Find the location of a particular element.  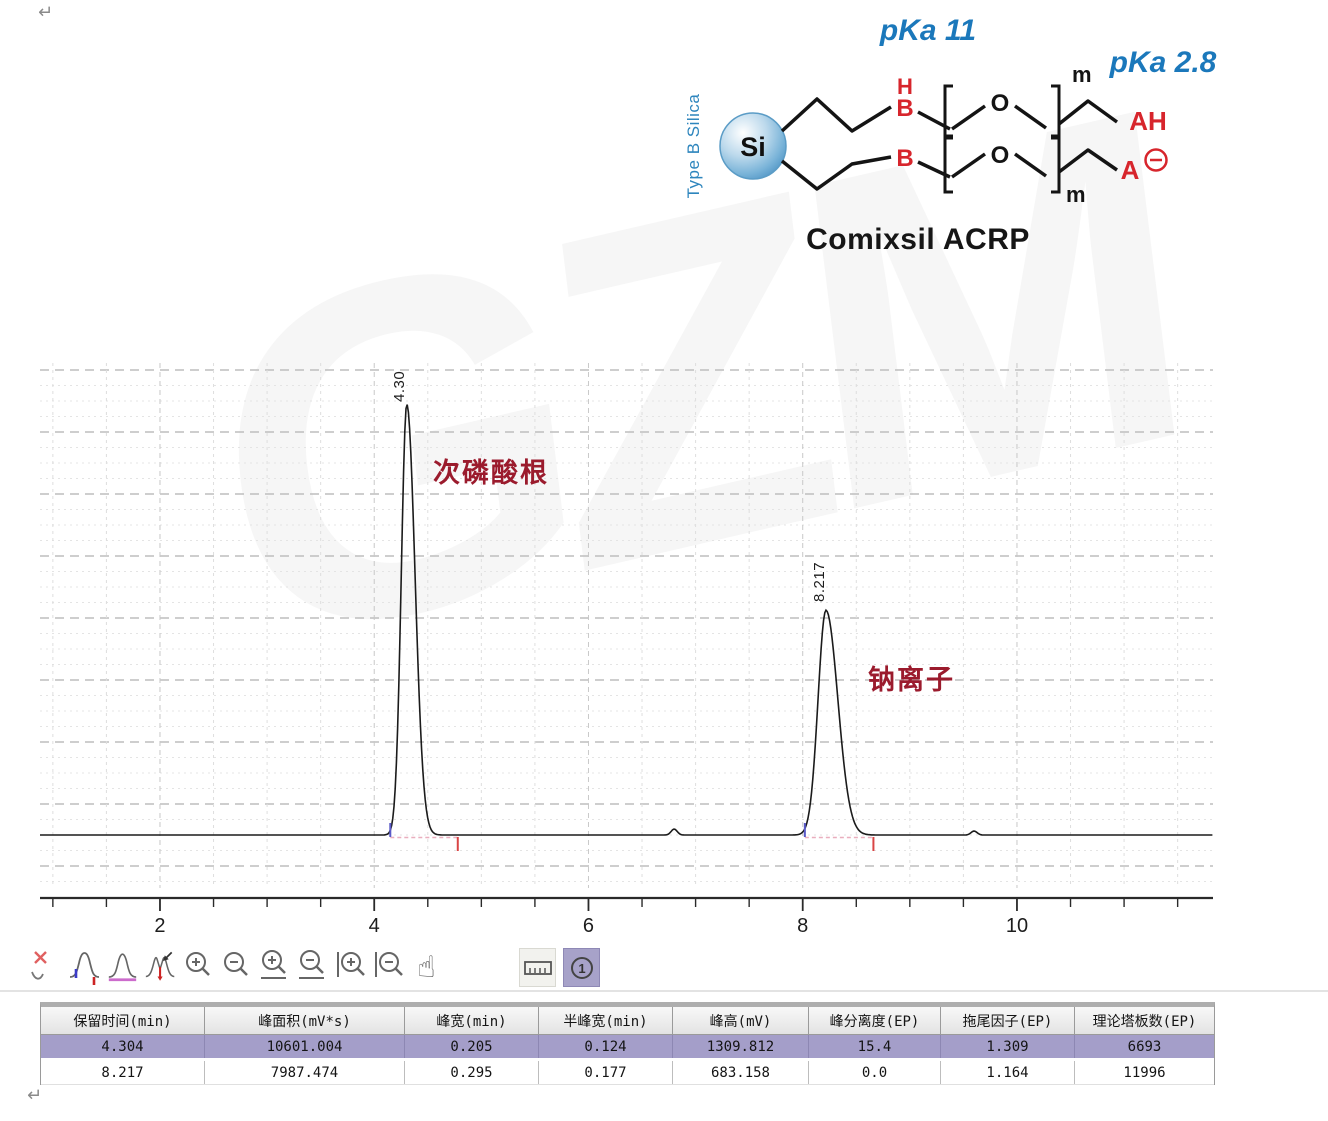

col-header-plate-count: 理论塔板数(EP) is located at coordinates (1144, 1022).